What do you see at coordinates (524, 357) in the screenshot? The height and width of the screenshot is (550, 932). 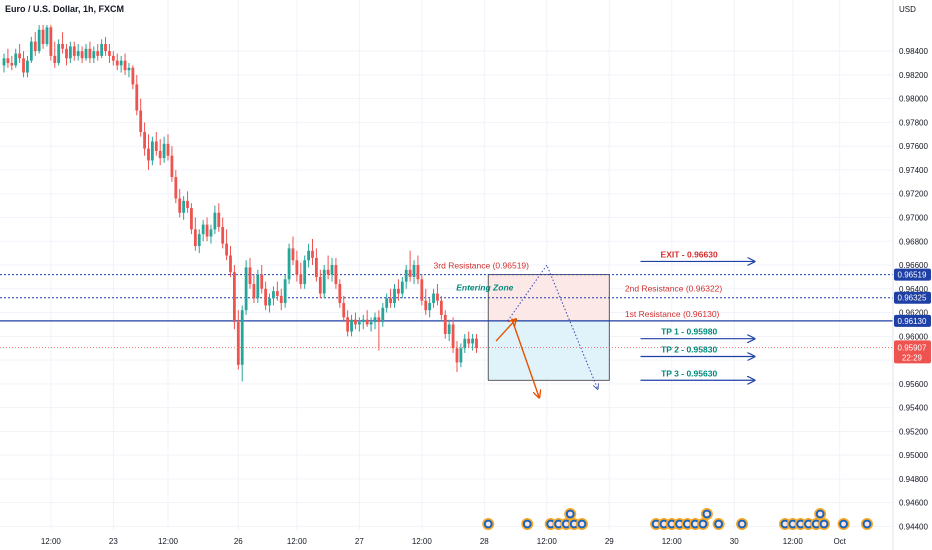 I see `projection-down-arrow` at bounding box center [524, 357].